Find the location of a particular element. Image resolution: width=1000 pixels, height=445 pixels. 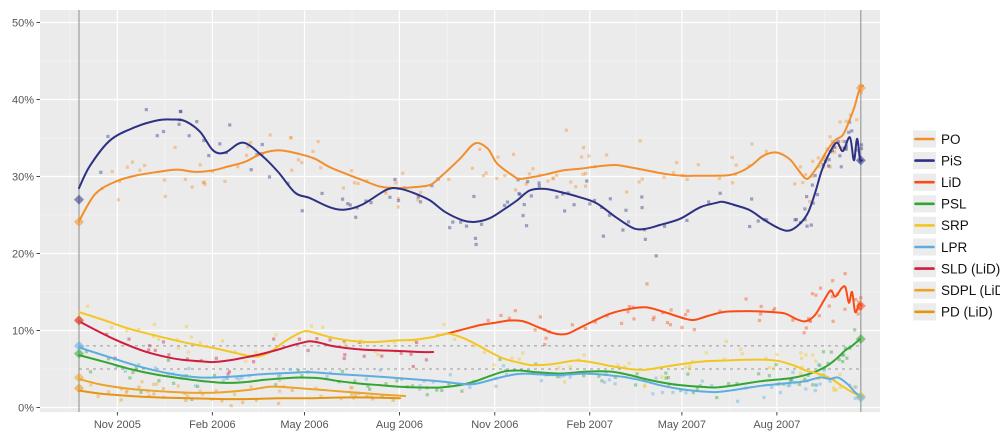

legend-item-sld-lid: SLD (LiD) is located at coordinates (956, 269).